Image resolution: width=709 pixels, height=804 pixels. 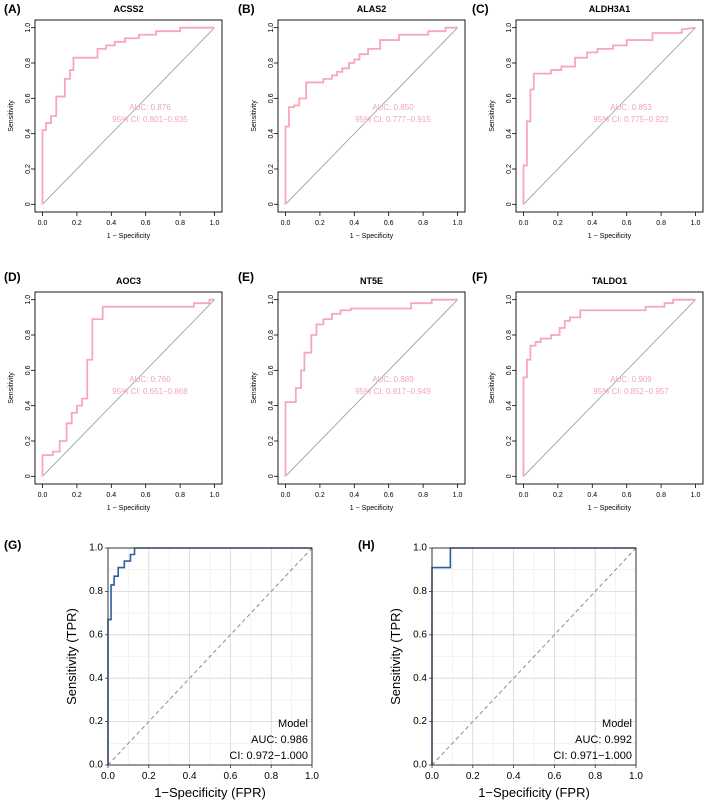 I want to click on ci-annotation: 95% CI: 0.817−0.949, so click(x=393, y=391).